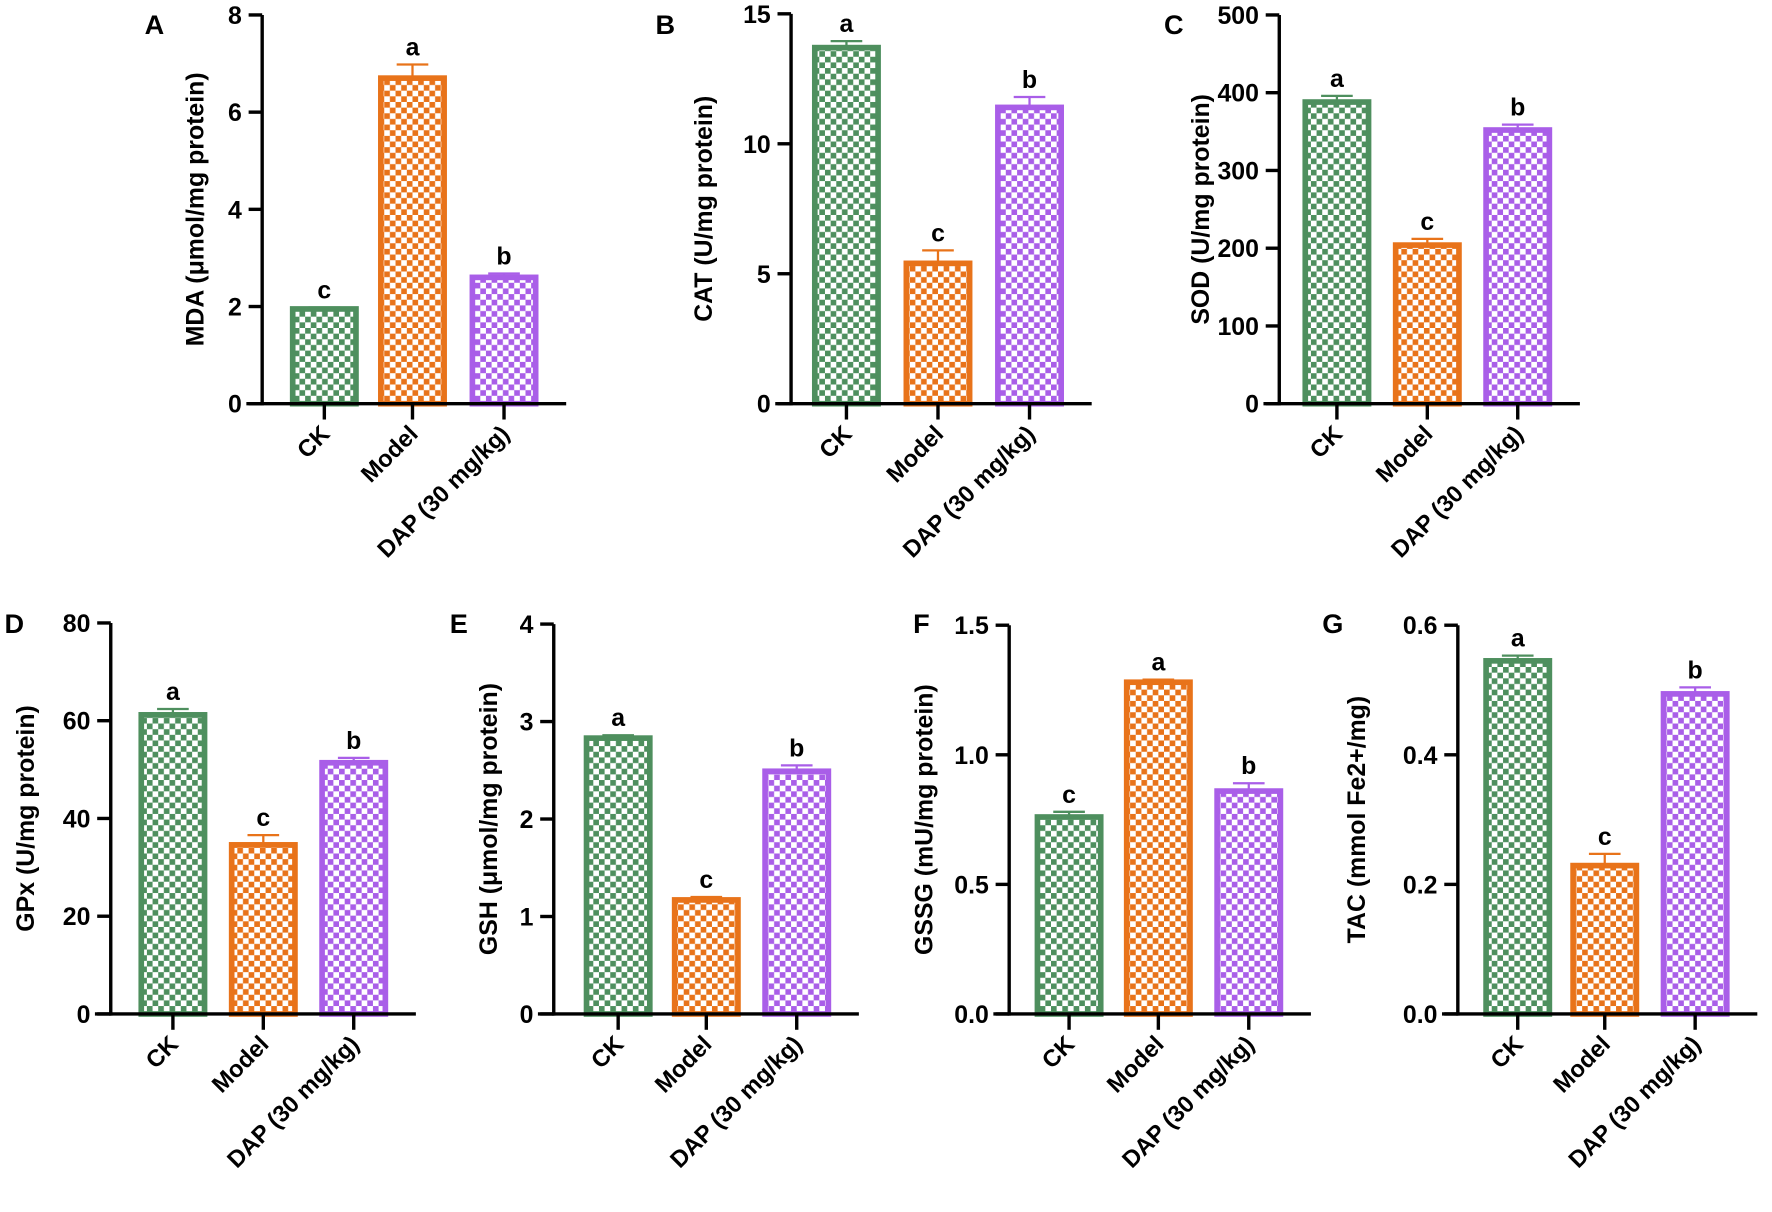 Image resolution: width=1772 pixels, height=1212 pixels. Describe the element at coordinates (155, 24) in the screenshot. I see `panel-letter: A` at that location.